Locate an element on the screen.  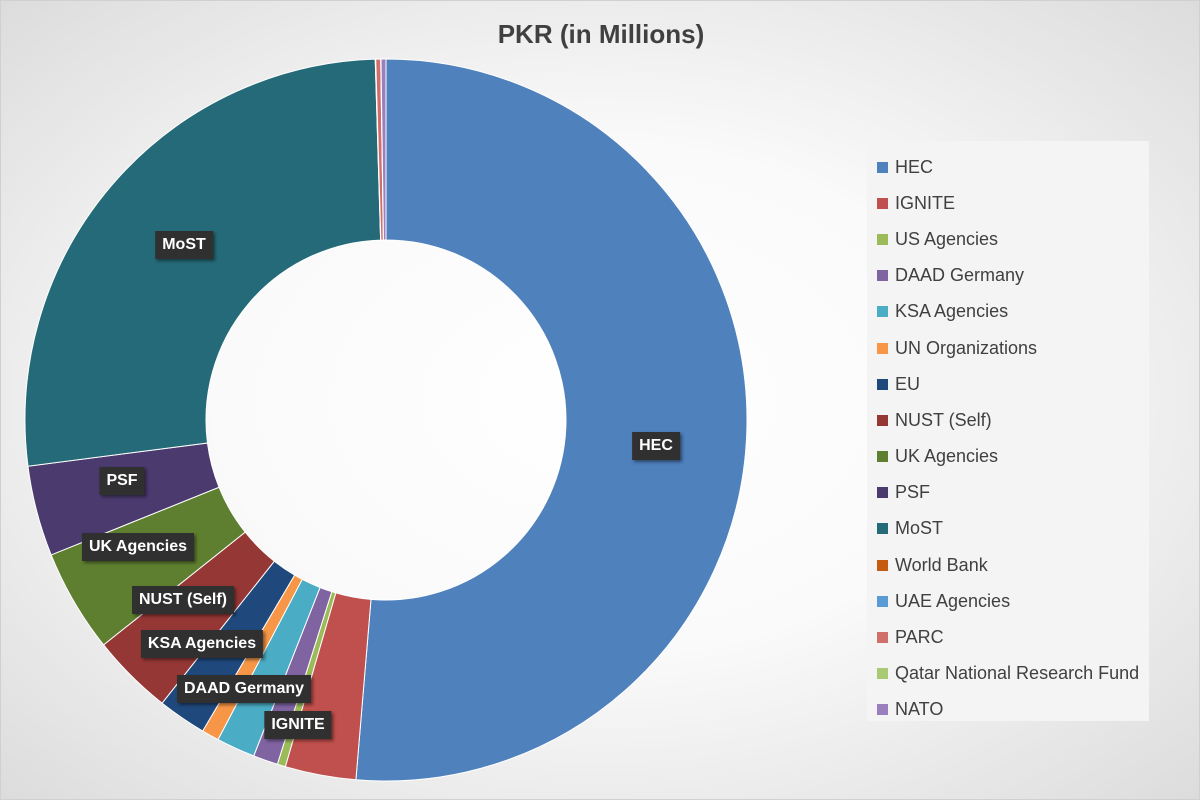
legend-item-0: HEC is located at coordinates (1008, 167).